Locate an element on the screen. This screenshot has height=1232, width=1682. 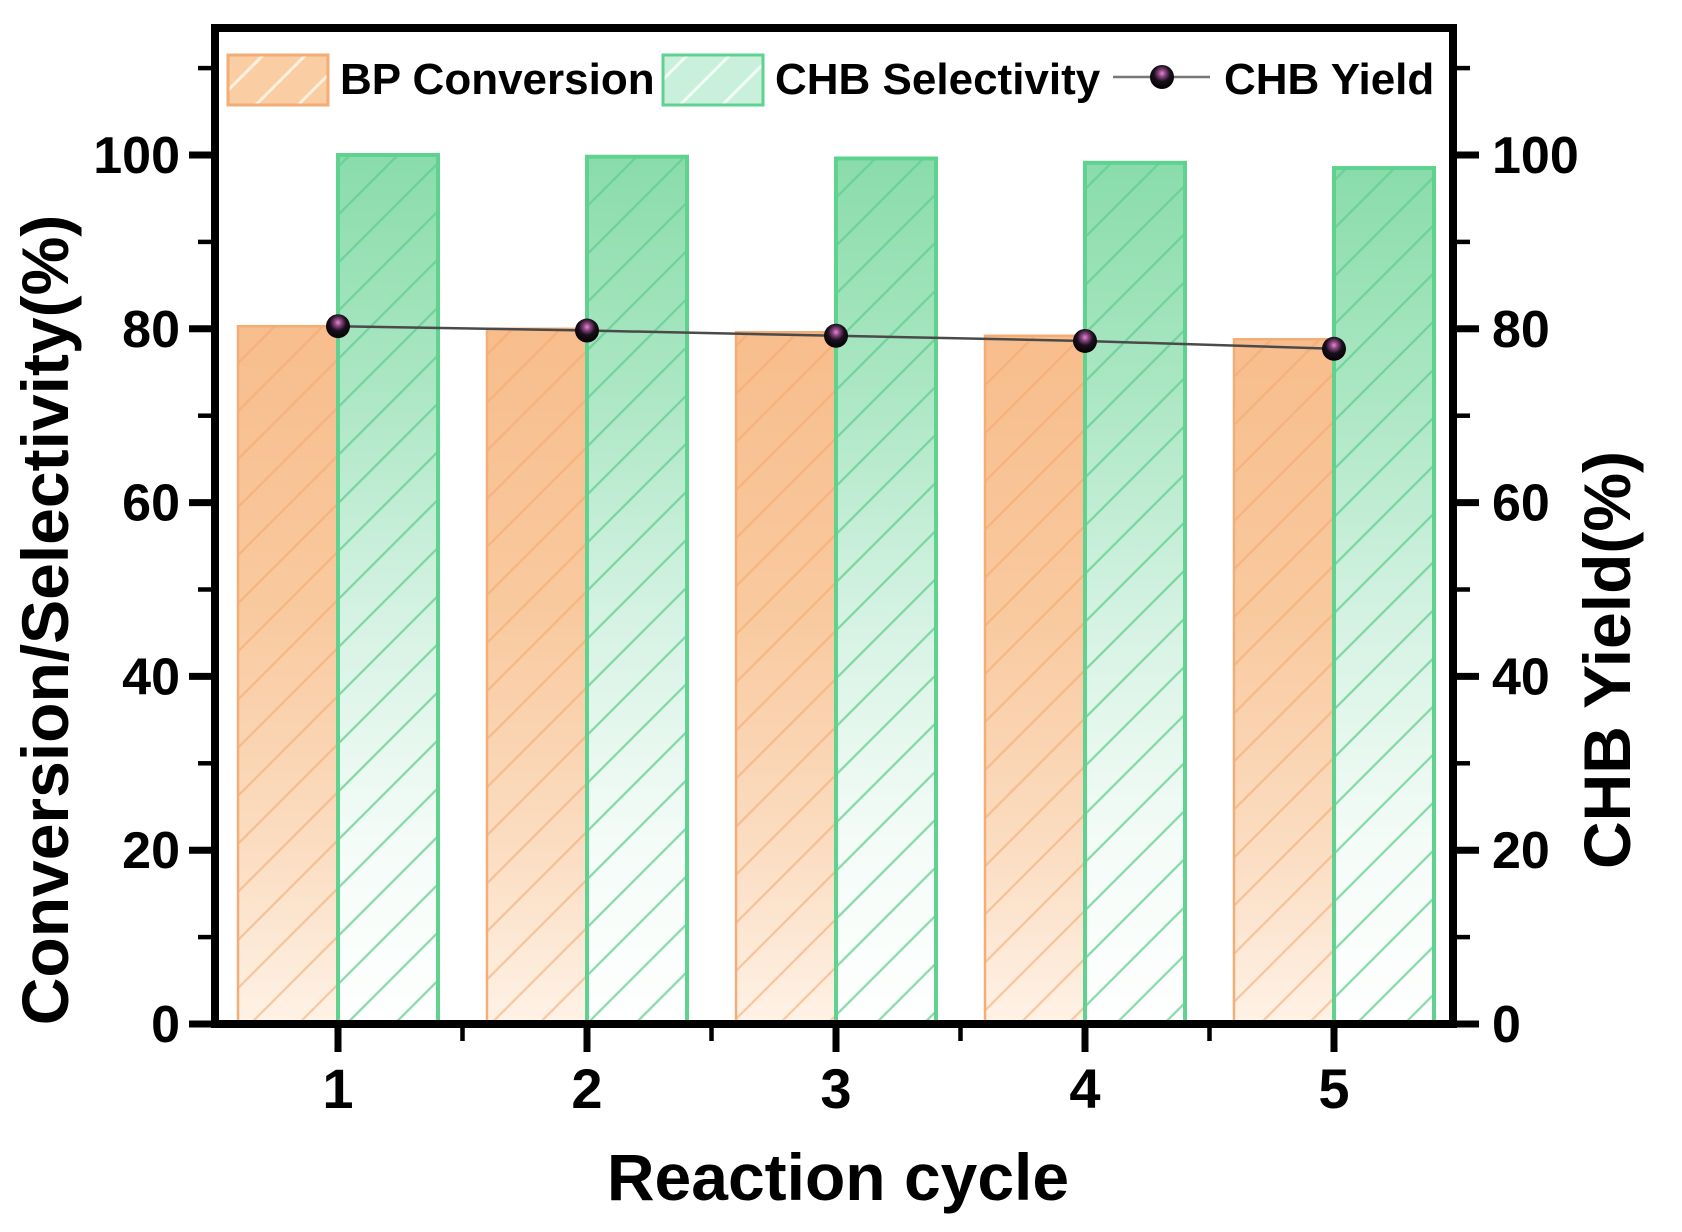
x-tick-label-3: 3 is located at coordinates (835, 1088).